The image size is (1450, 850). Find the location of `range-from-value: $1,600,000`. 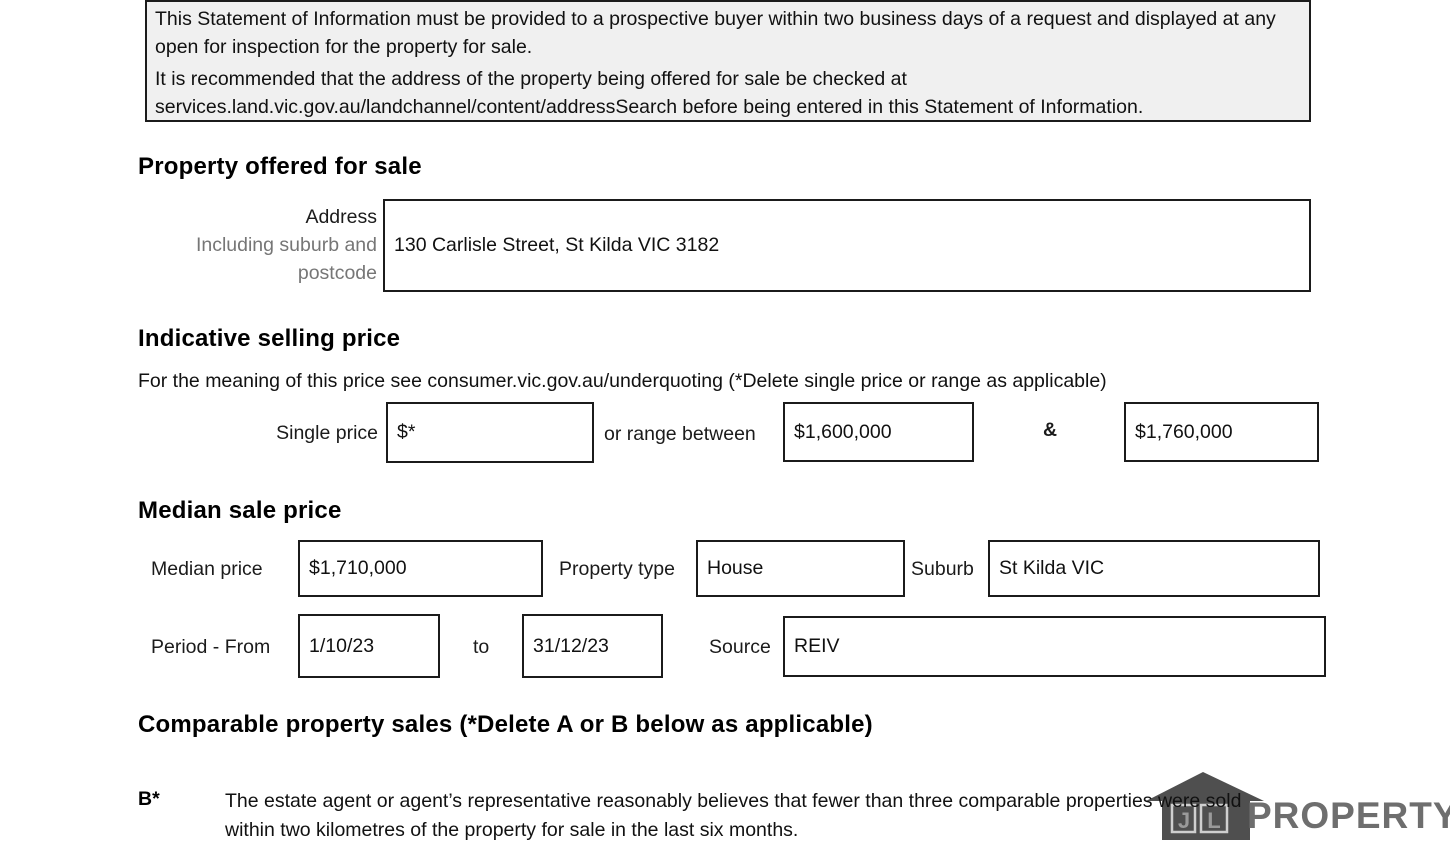

range-from-value: $1,600,000 is located at coordinates (843, 431).